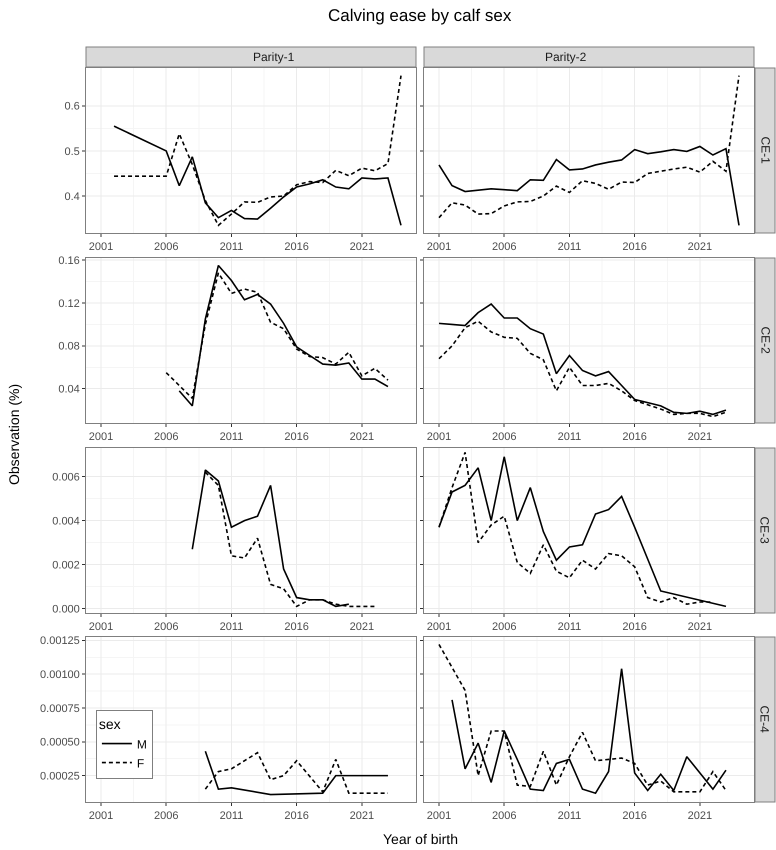  What do you see at coordinates (765, 340) in the screenshot?
I see `y2-axis-title: CE-2` at bounding box center [765, 340].